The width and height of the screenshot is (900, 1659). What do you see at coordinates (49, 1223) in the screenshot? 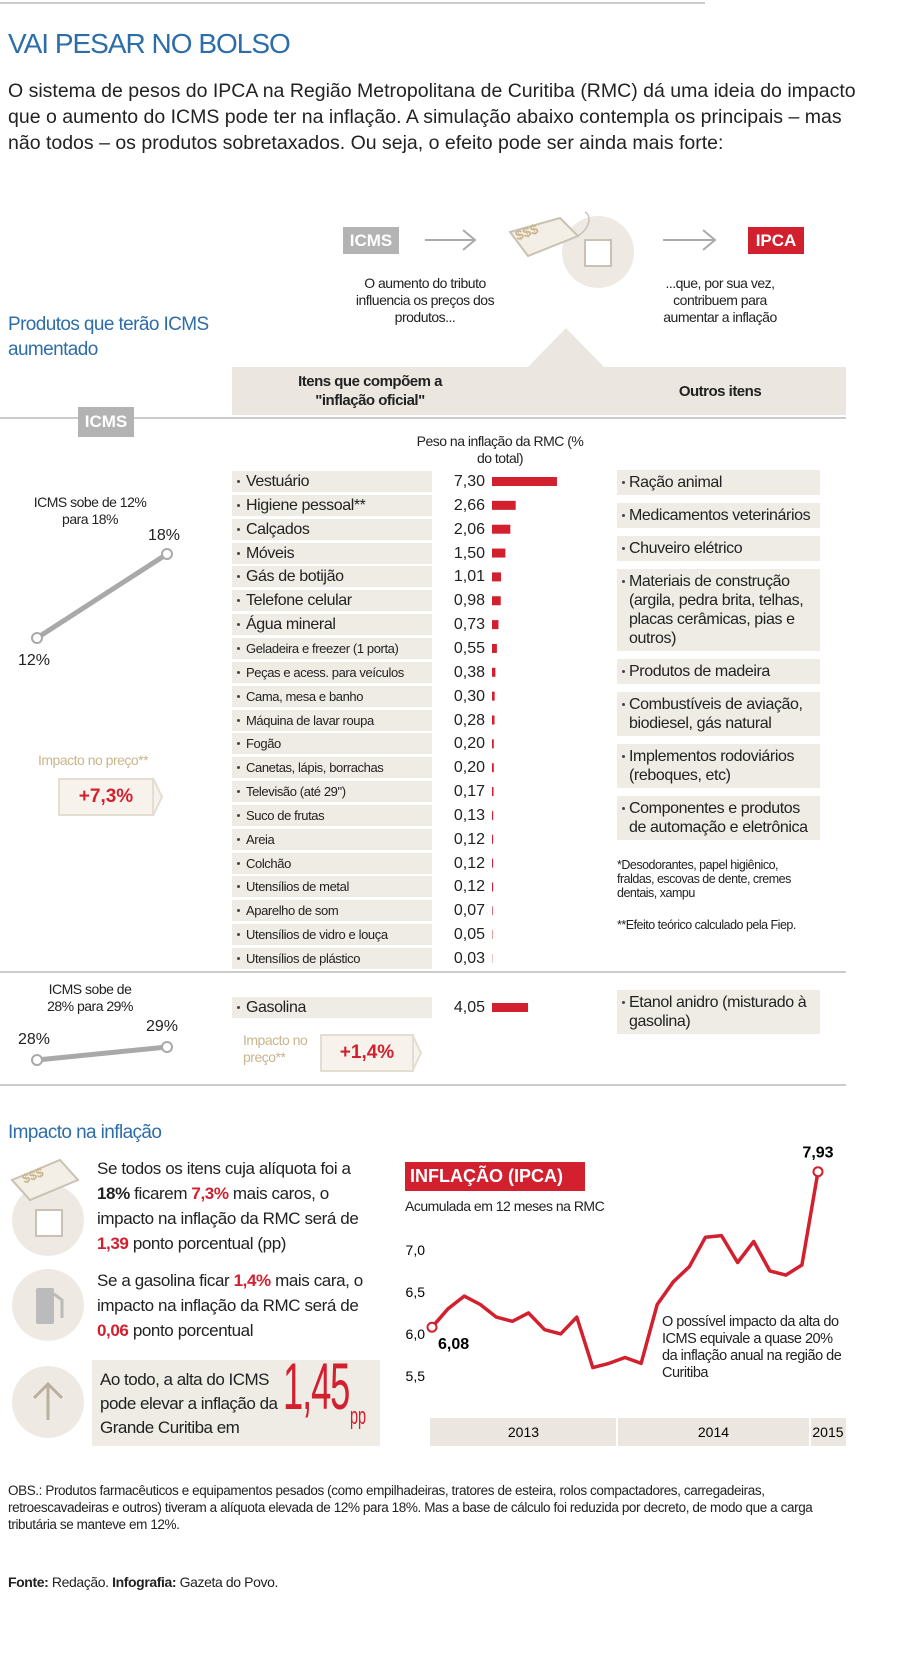
I see `box-icon` at bounding box center [49, 1223].